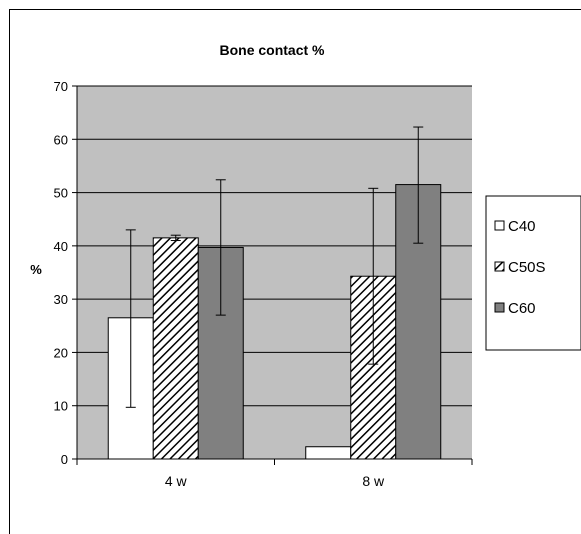  Describe the element at coordinates (373, 481) in the screenshot. I see `x-category-label: 8 w` at that location.